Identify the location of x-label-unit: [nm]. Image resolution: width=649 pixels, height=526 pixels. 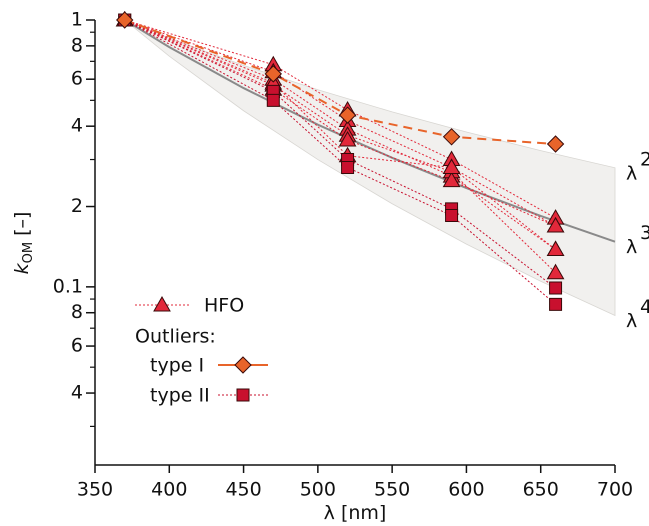
(363, 513).